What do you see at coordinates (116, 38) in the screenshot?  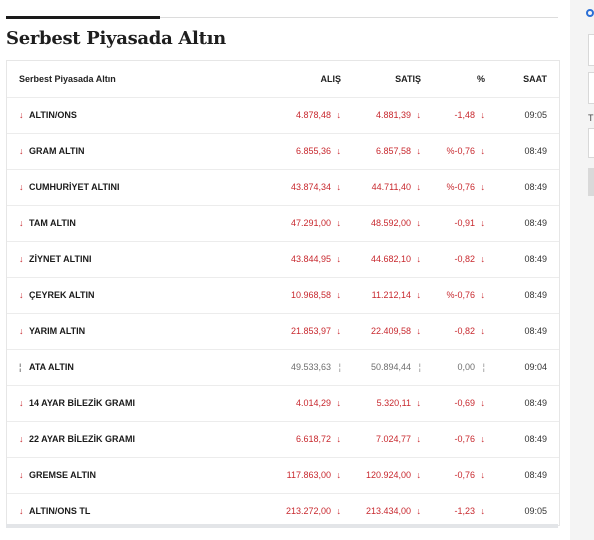 I see `page-title: Serbest Piyasada Altın` at bounding box center [116, 38].